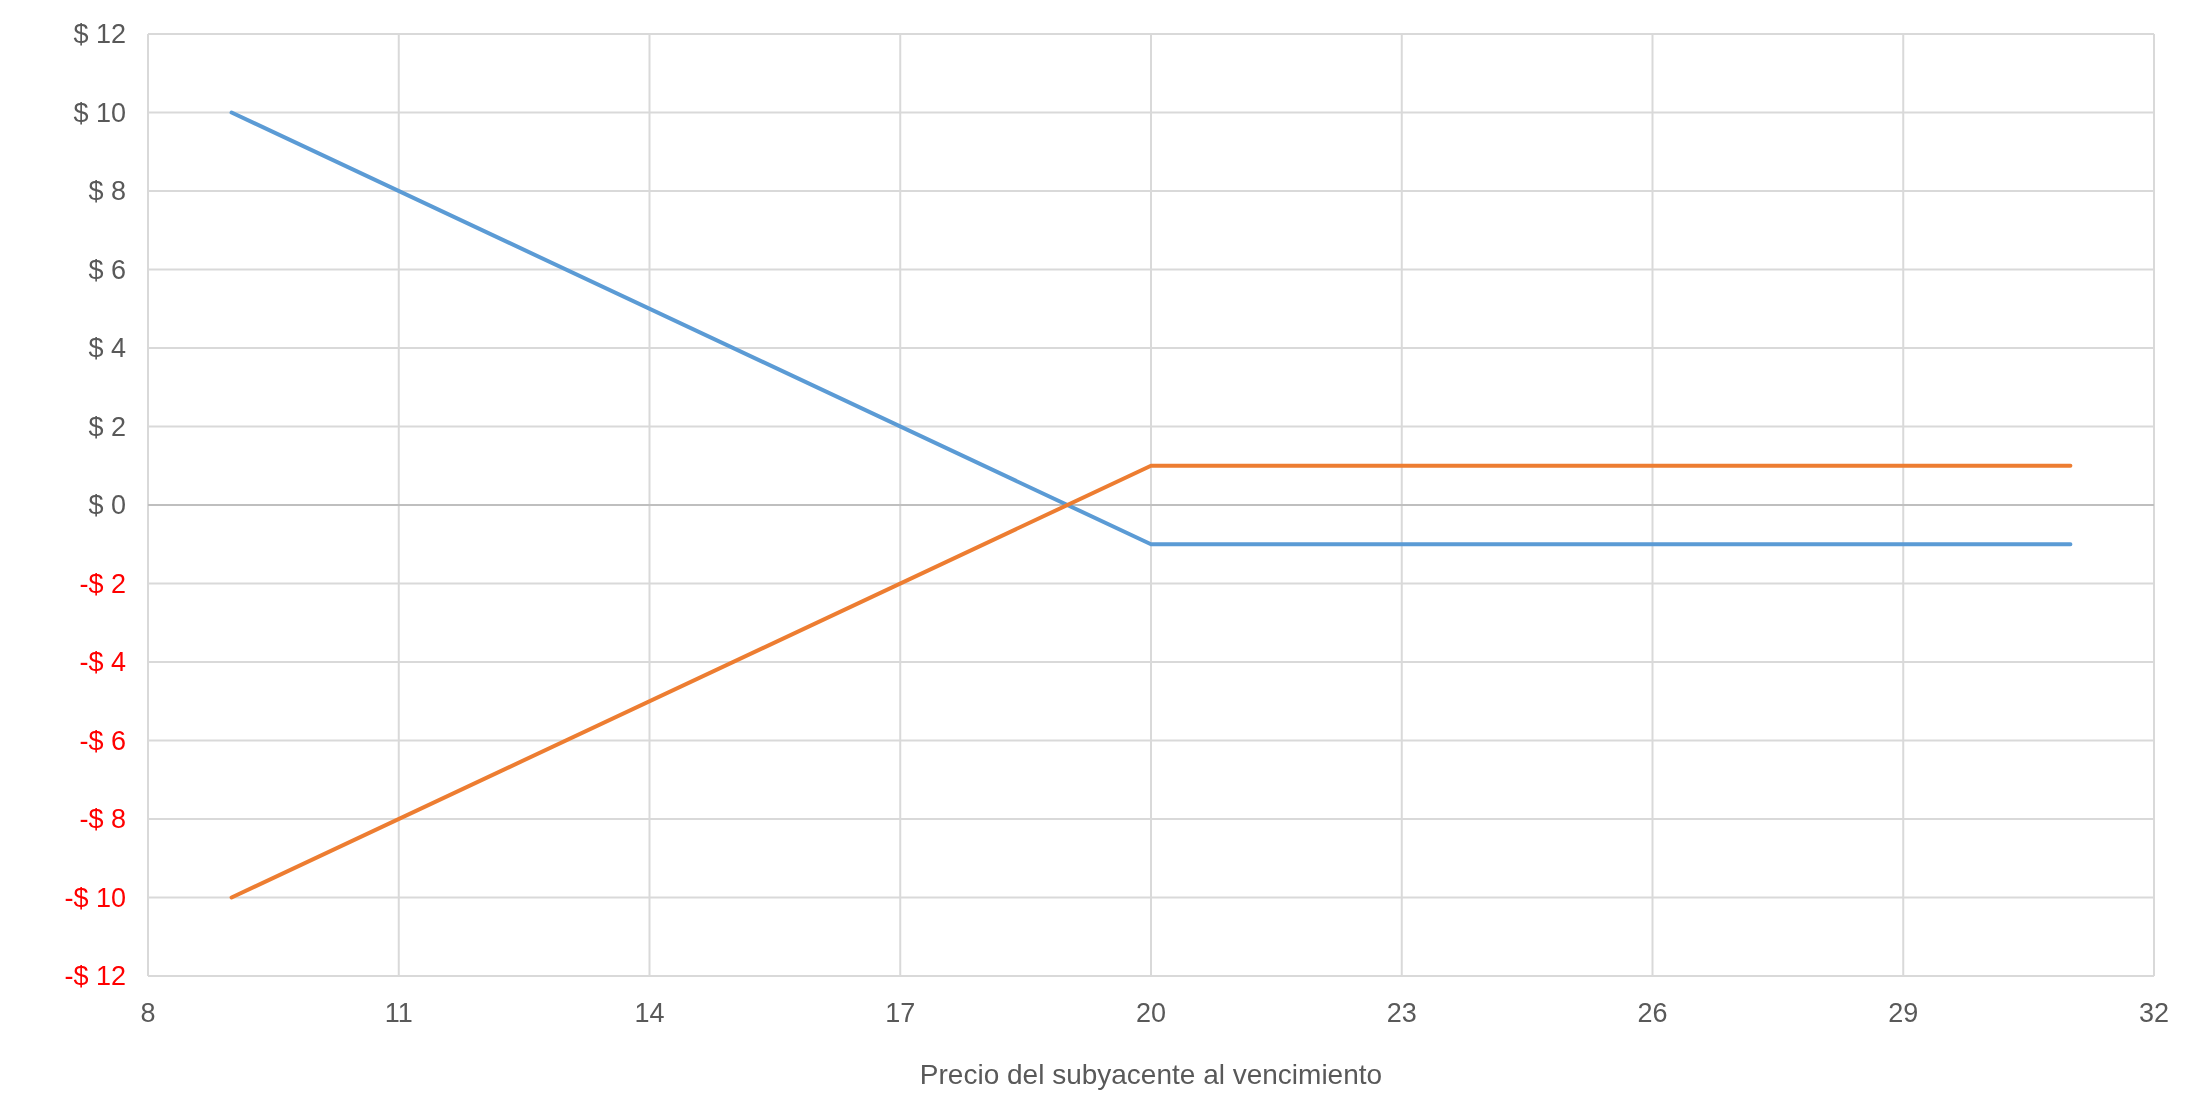 This screenshot has height=1114, width=2192. What do you see at coordinates (99, 112) in the screenshot?
I see `y-tick-label: $ 10` at bounding box center [99, 112].